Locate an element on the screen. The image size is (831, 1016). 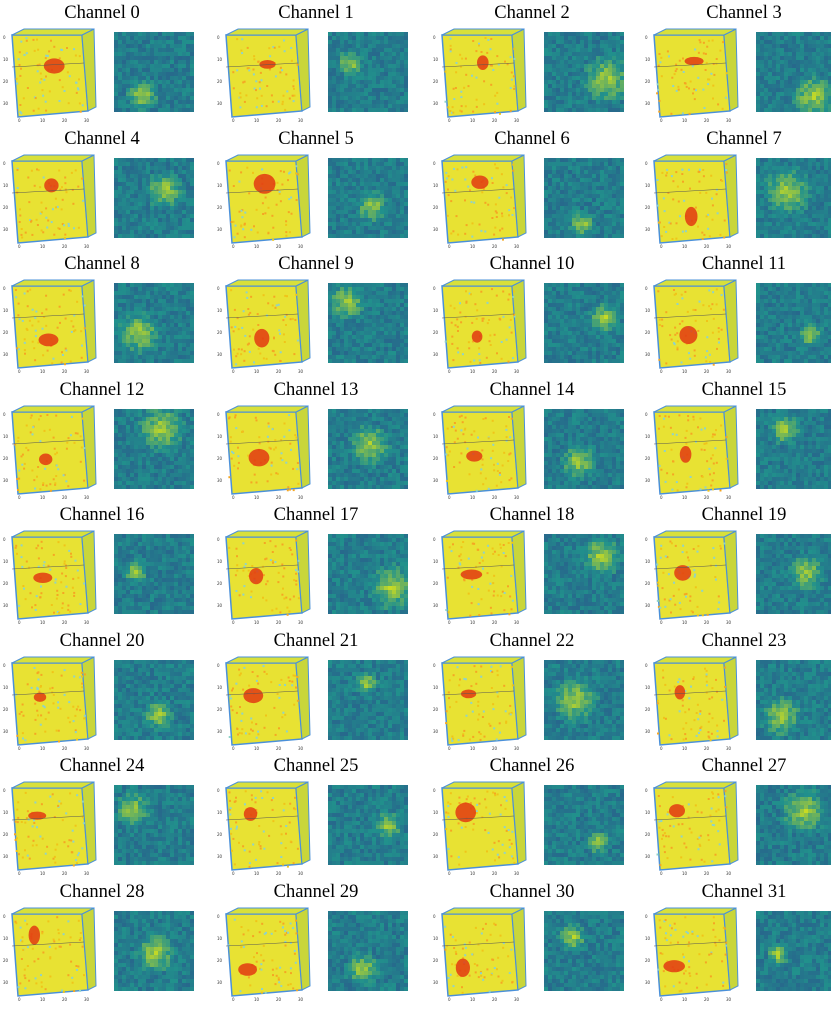
channel-panel: Channel 14 0 10 20 30 0 10 20 30 is located at coordinates (532, 439).